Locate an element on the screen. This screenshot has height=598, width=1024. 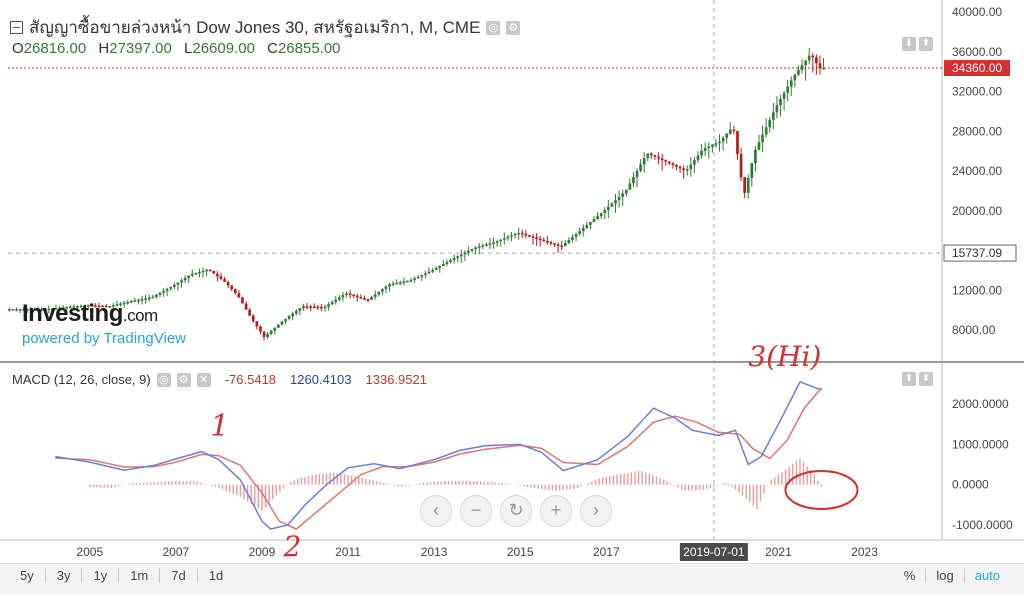
current-price-box is located at coordinates (977, 68).